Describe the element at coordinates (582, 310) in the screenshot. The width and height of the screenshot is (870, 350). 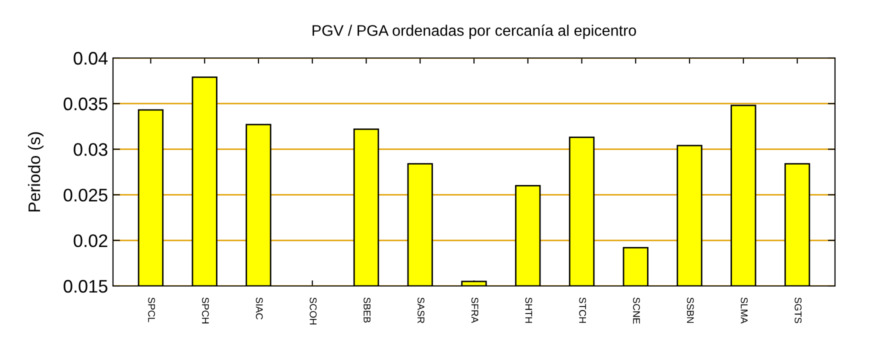
I see `x-tick-label: STCH` at that location.